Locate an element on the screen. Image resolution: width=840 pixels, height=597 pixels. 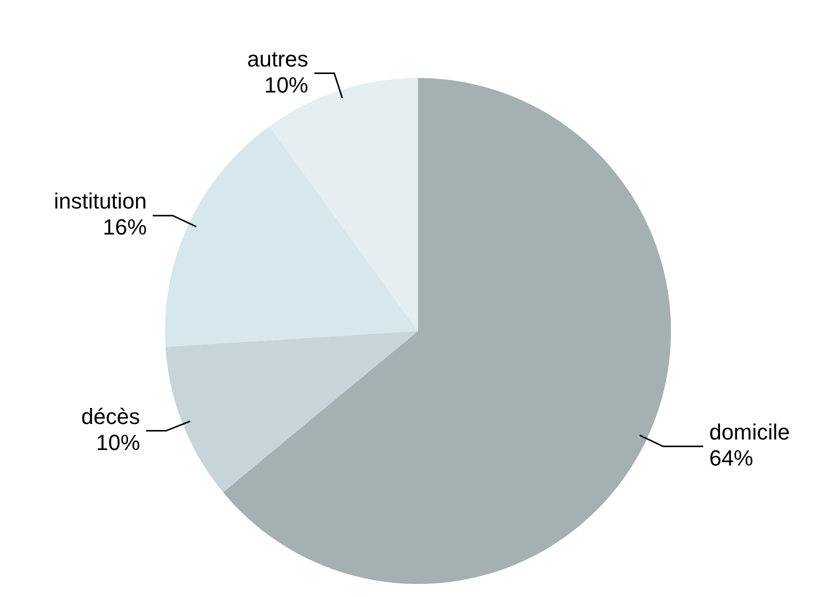
slice-label: autres is located at coordinates (277, 59).